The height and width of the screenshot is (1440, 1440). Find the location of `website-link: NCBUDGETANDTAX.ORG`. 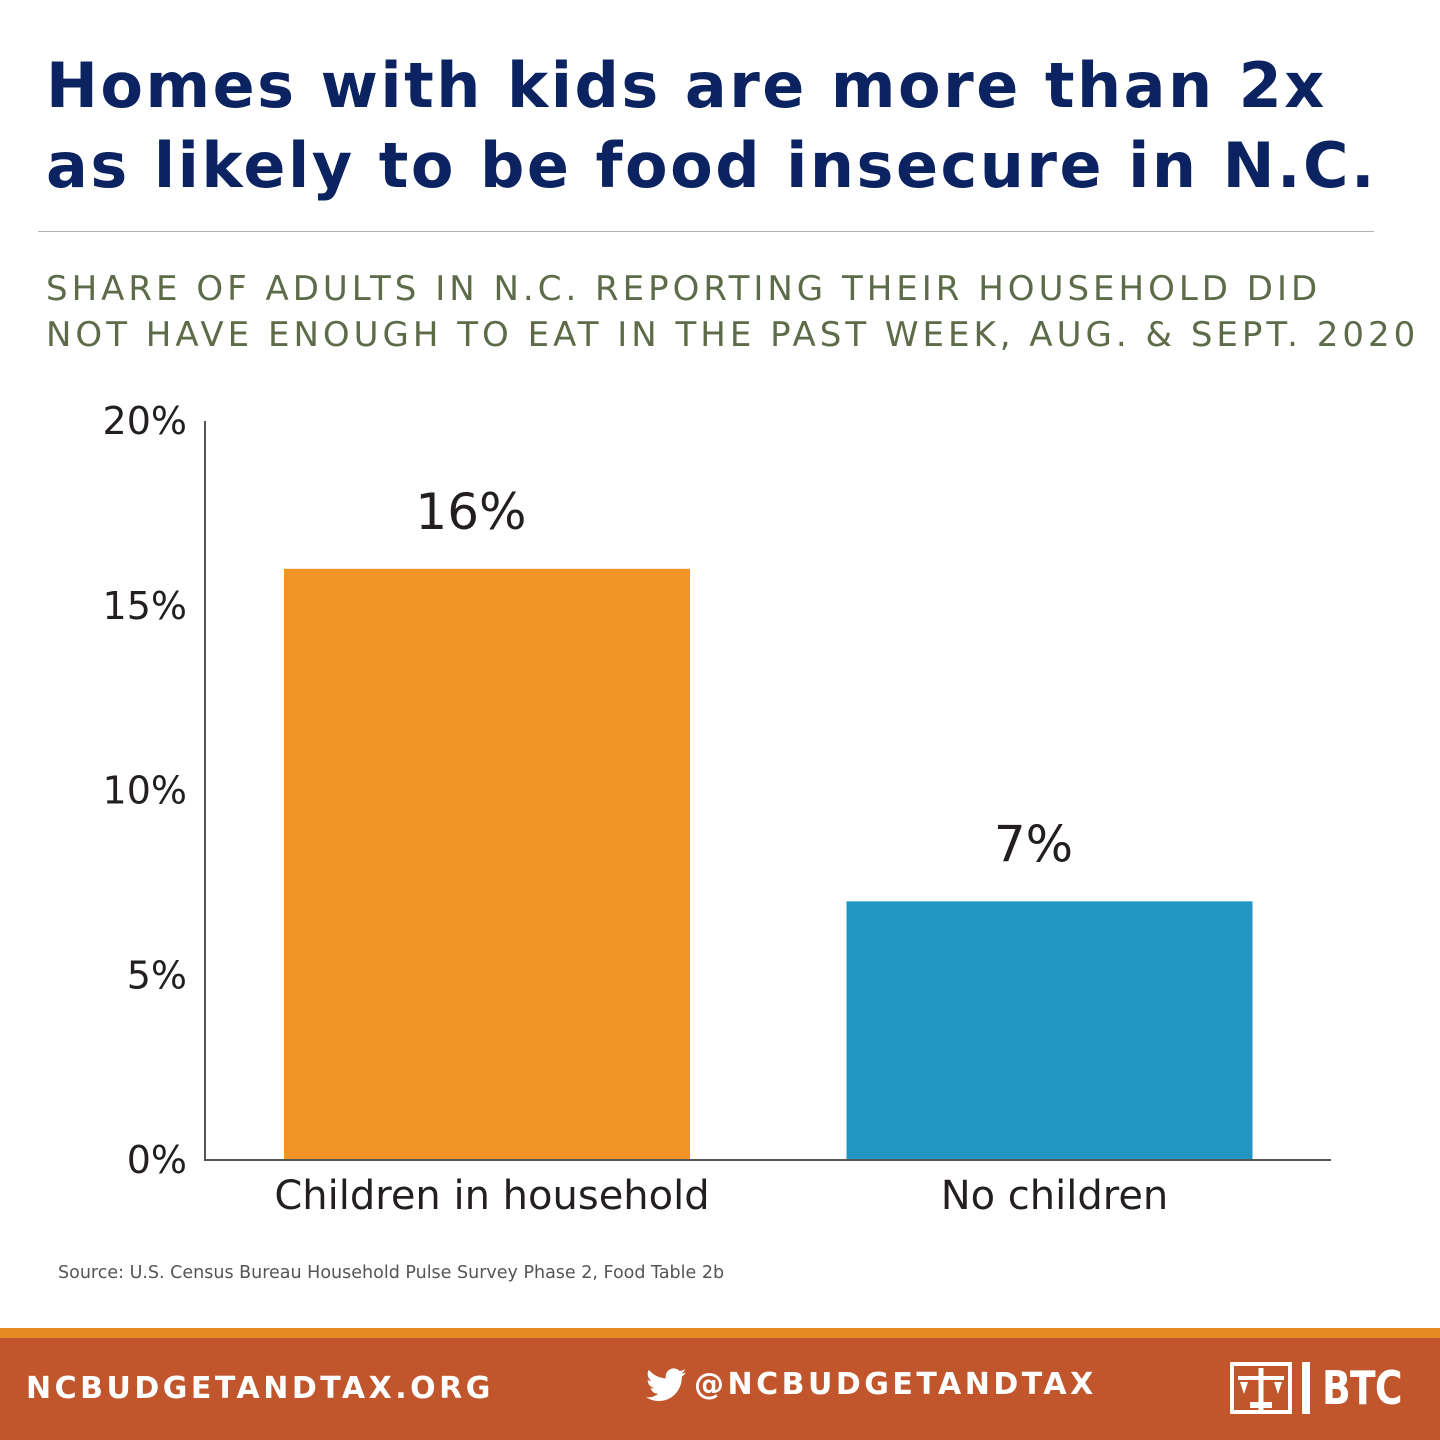

website-link: NCBUDGETANDTAX.ORG is located at coordinates (260, 1388).